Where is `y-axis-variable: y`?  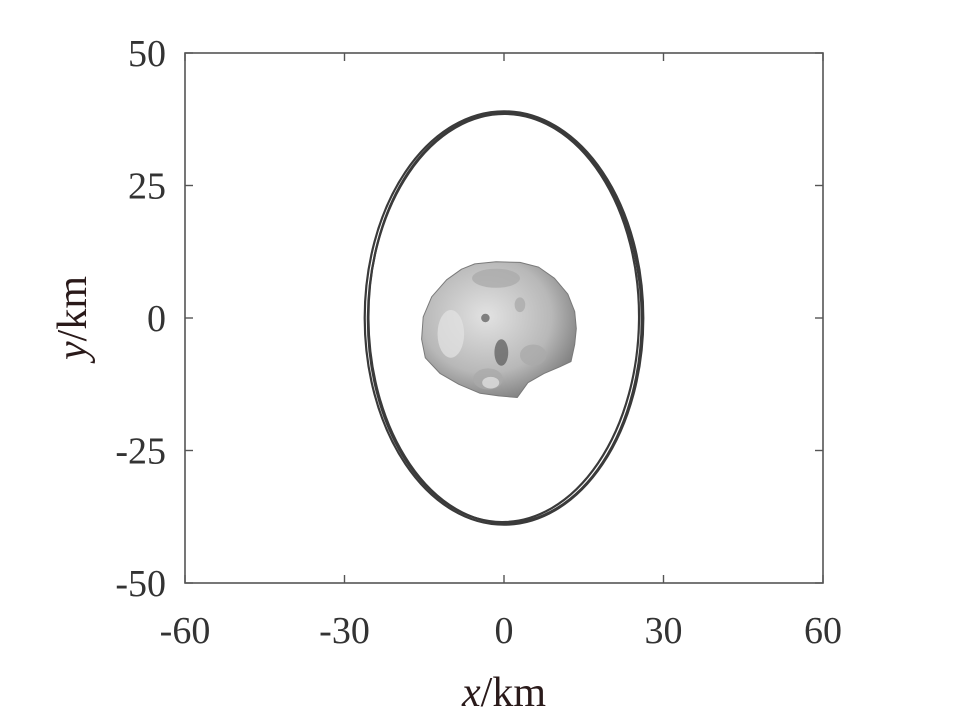 y-axis-variable: y is located at coordinates (73, 352).